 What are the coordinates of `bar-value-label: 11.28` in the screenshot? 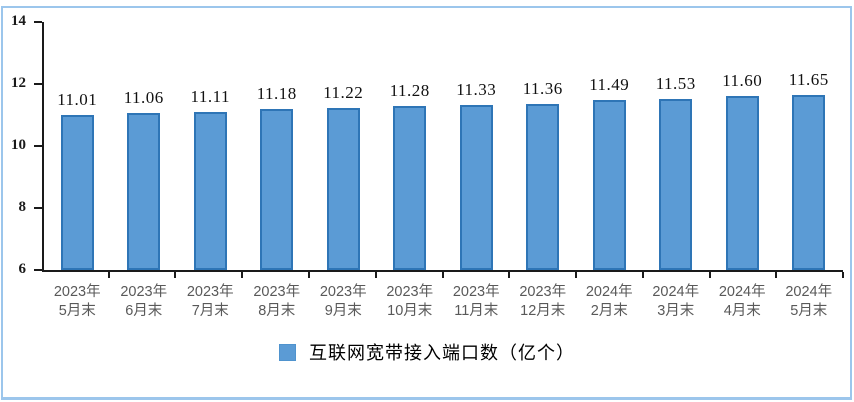 It's located at (409, 91).